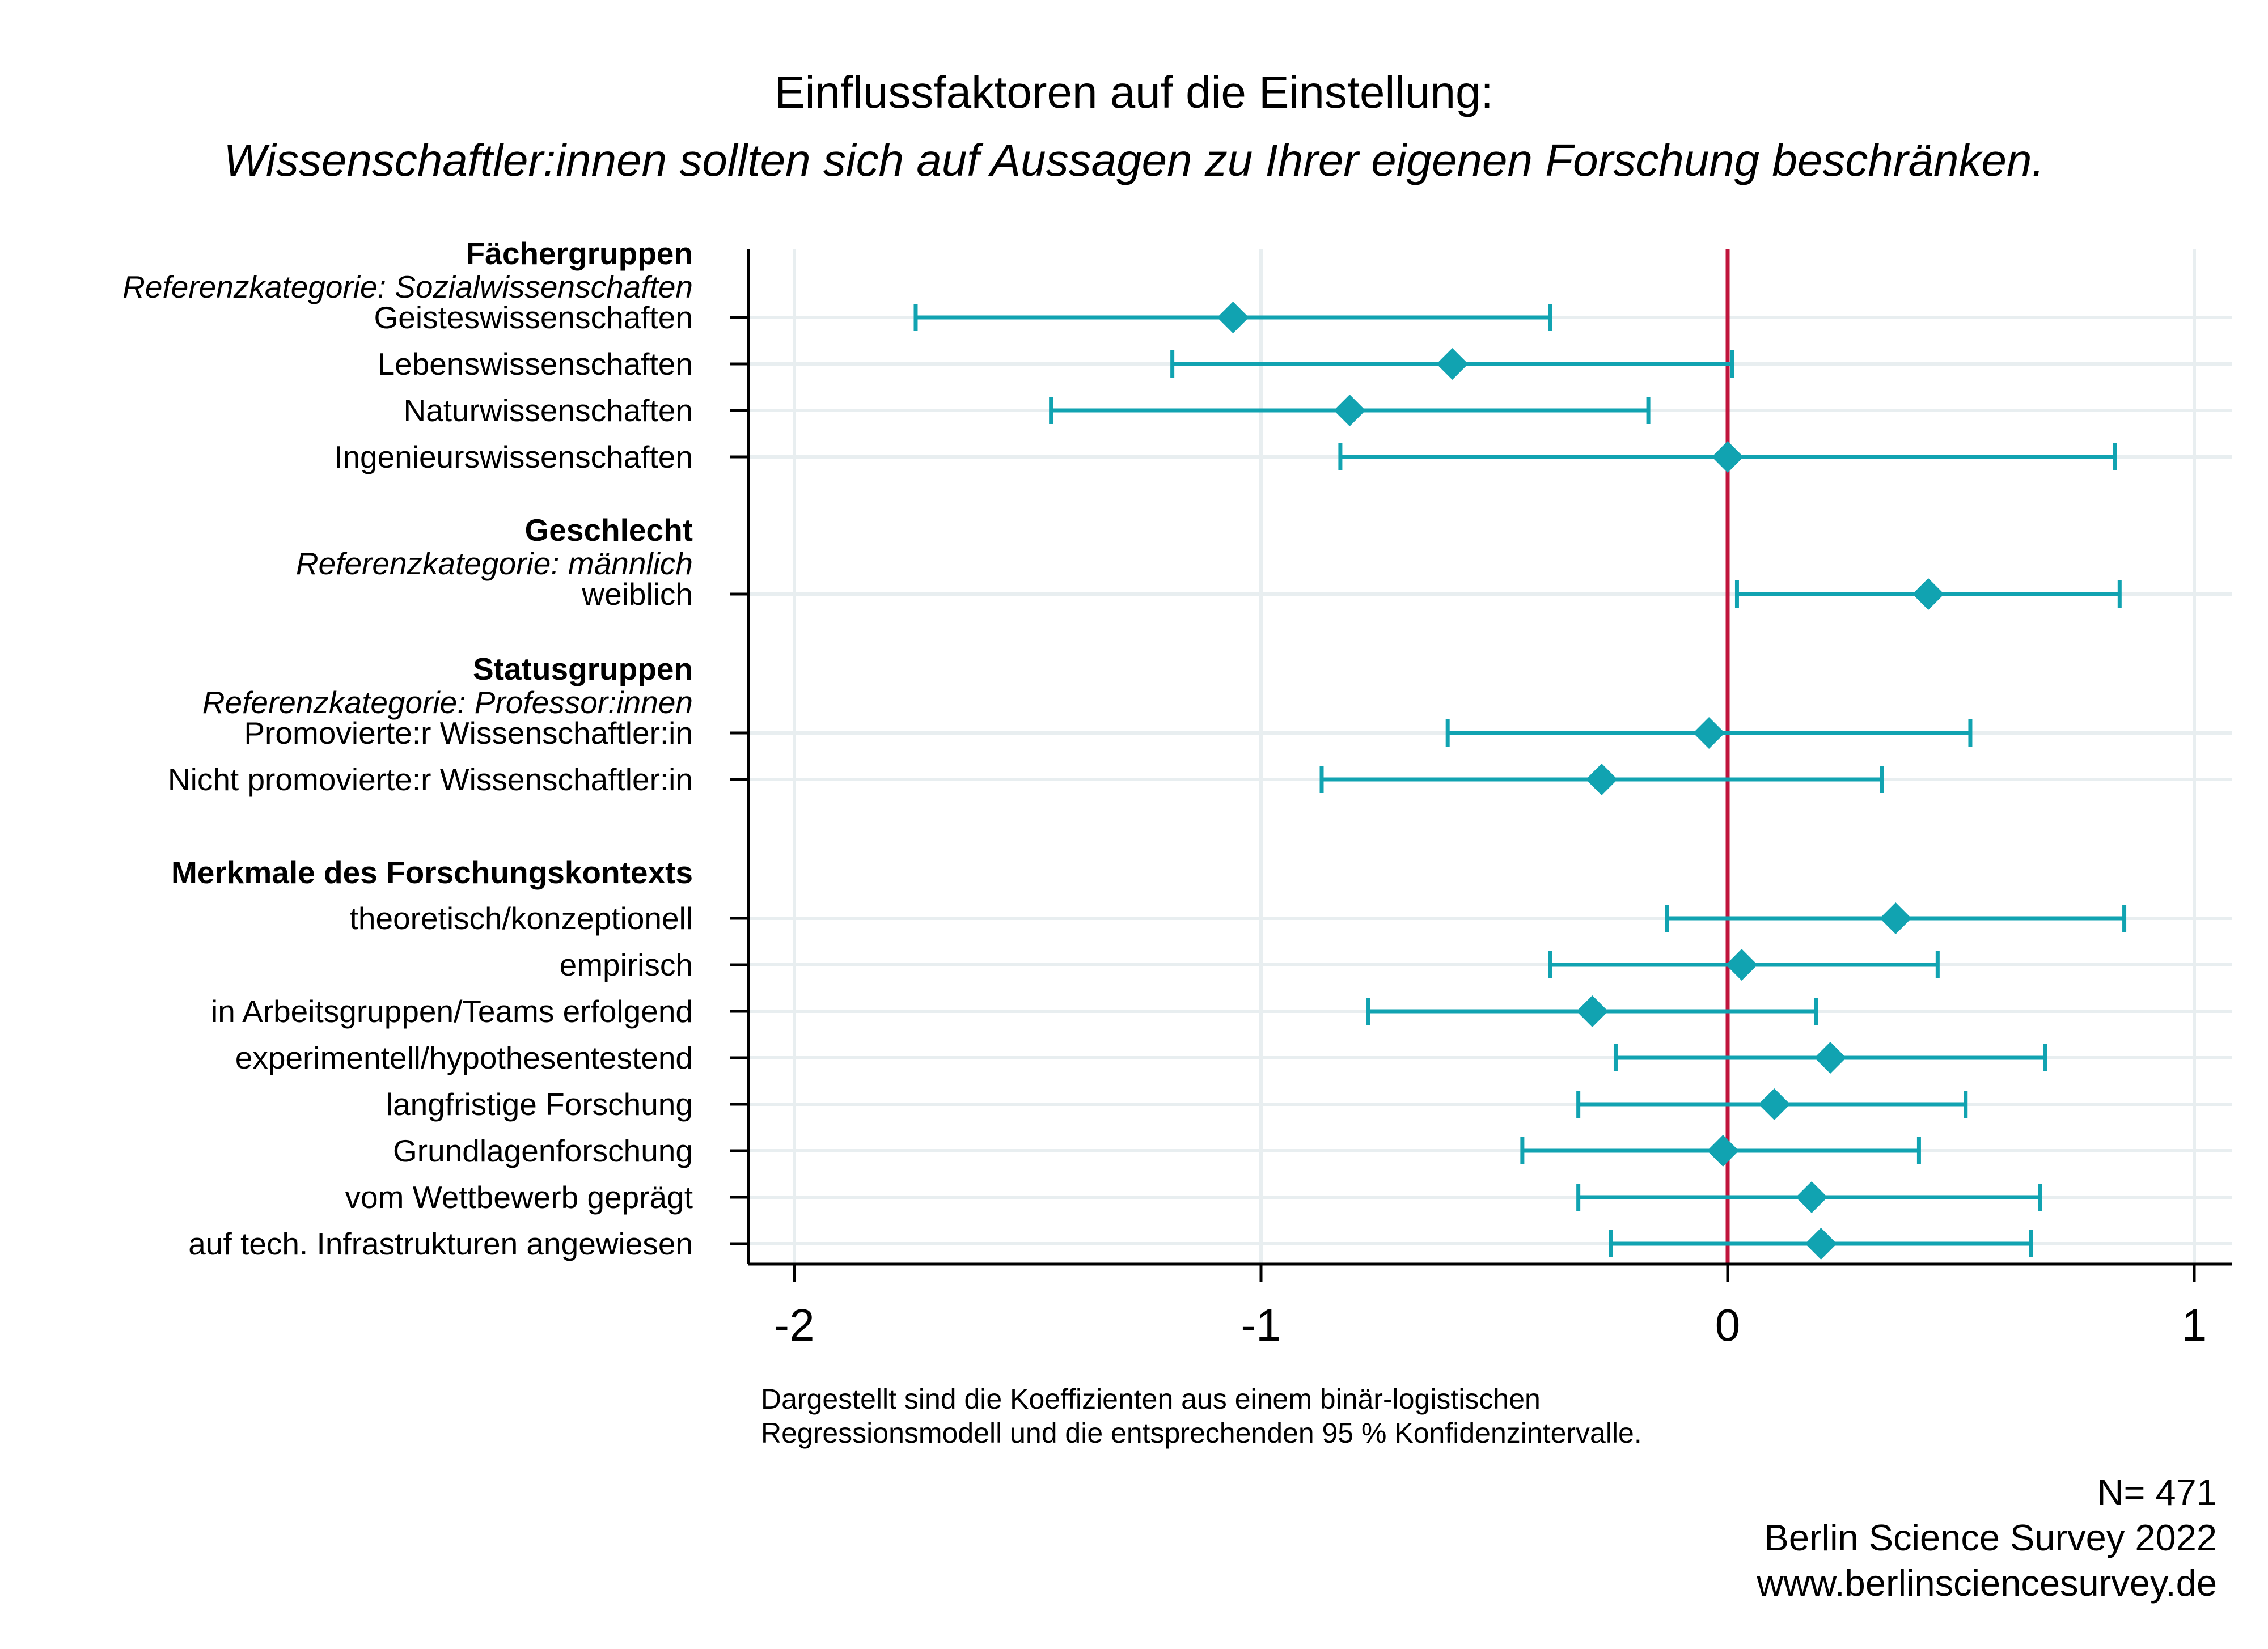 This screenshot has width=2268, height=1649. I want to click on row-label-9: in Arbeitsgruppen/Teams erfolgend, so click(452, 1011).